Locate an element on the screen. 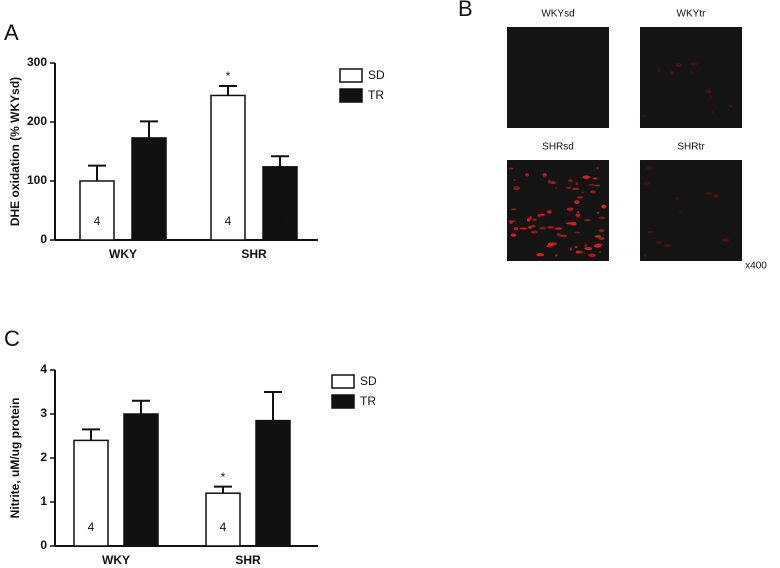 Image resolution: width=780 pixels, height=568 pixels. y-tick-label: 100 is located at coordinates (37, 180).